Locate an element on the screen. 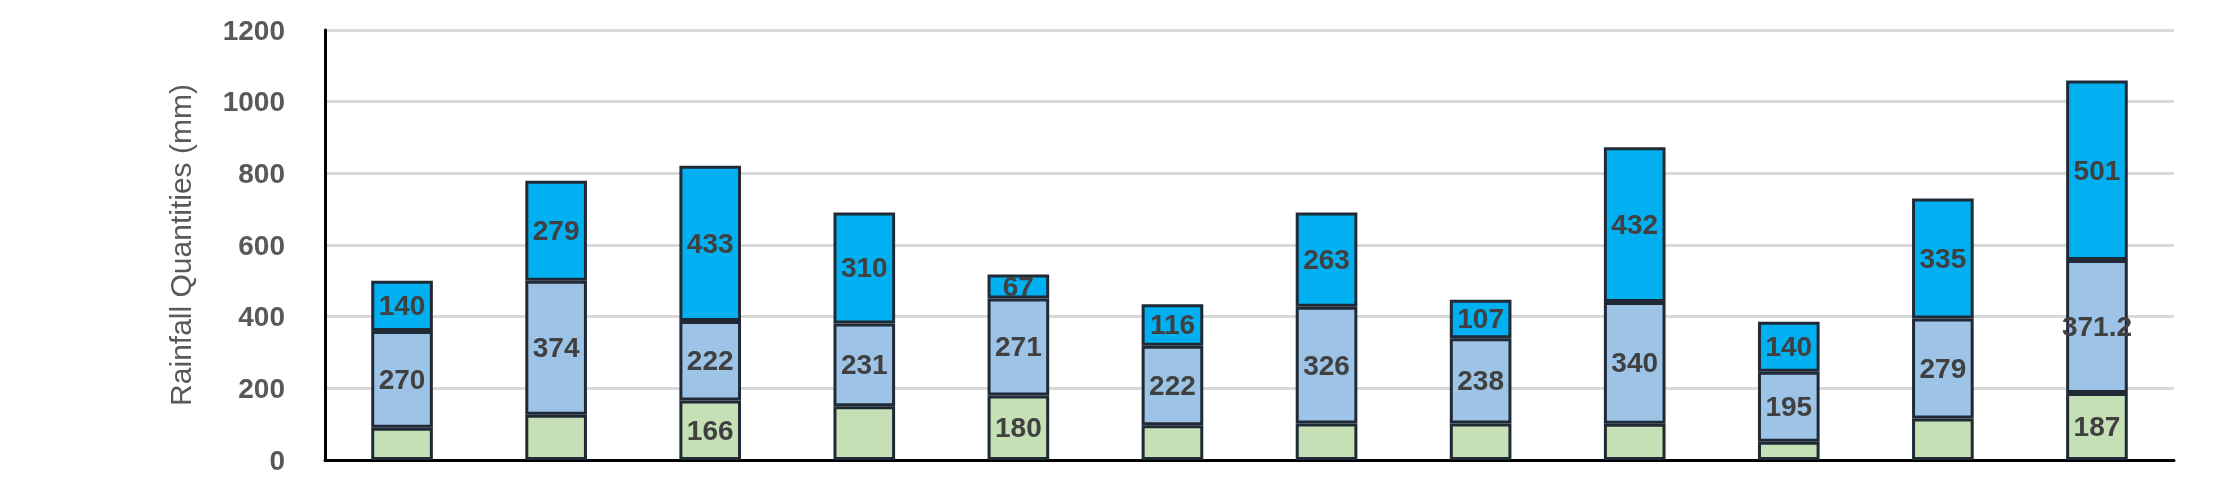  data-label: 116 is located at coordinates (1172, 325).